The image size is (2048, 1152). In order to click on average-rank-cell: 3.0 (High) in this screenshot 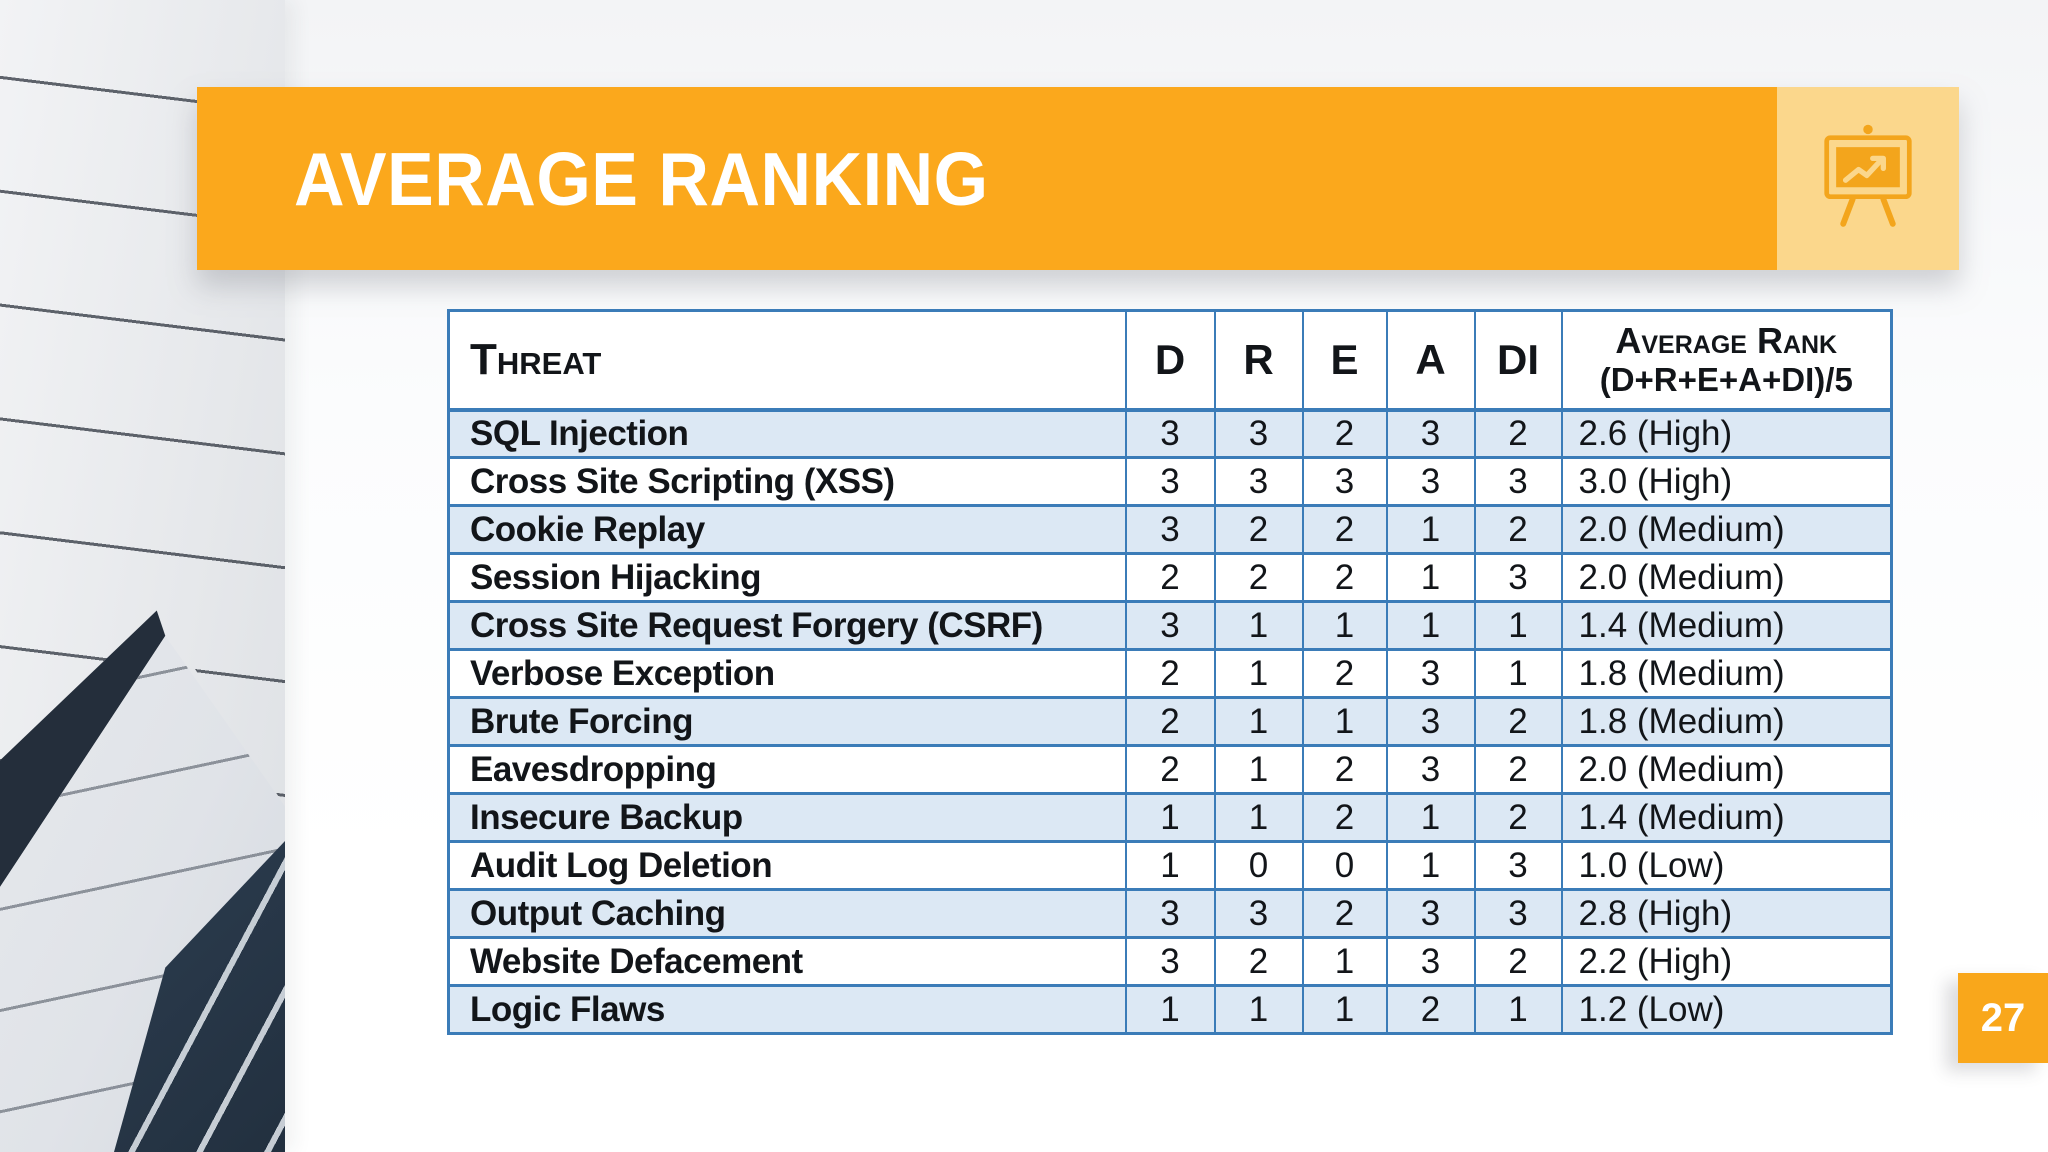, I will do `click(1726, 481)`.